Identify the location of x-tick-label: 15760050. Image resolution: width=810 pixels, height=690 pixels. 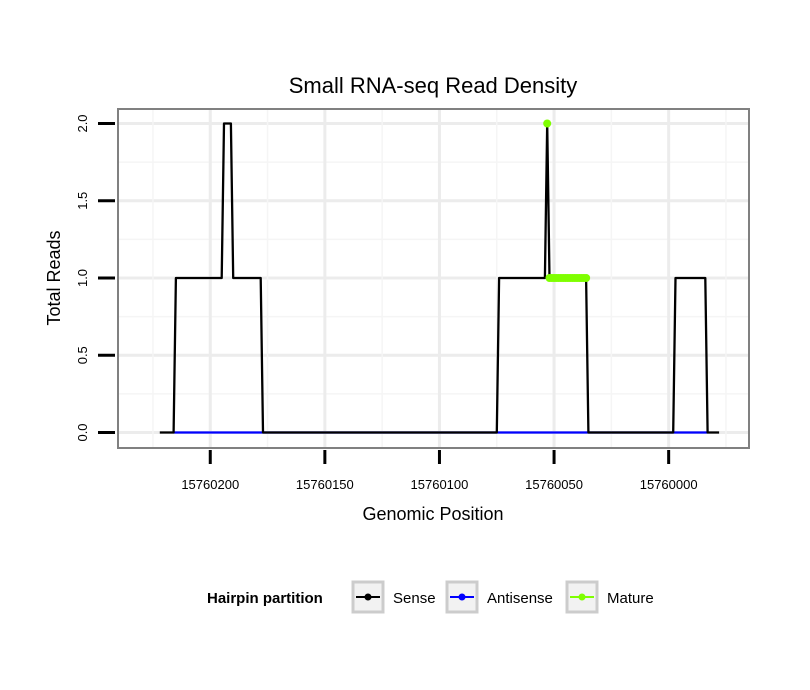
(554, 484).